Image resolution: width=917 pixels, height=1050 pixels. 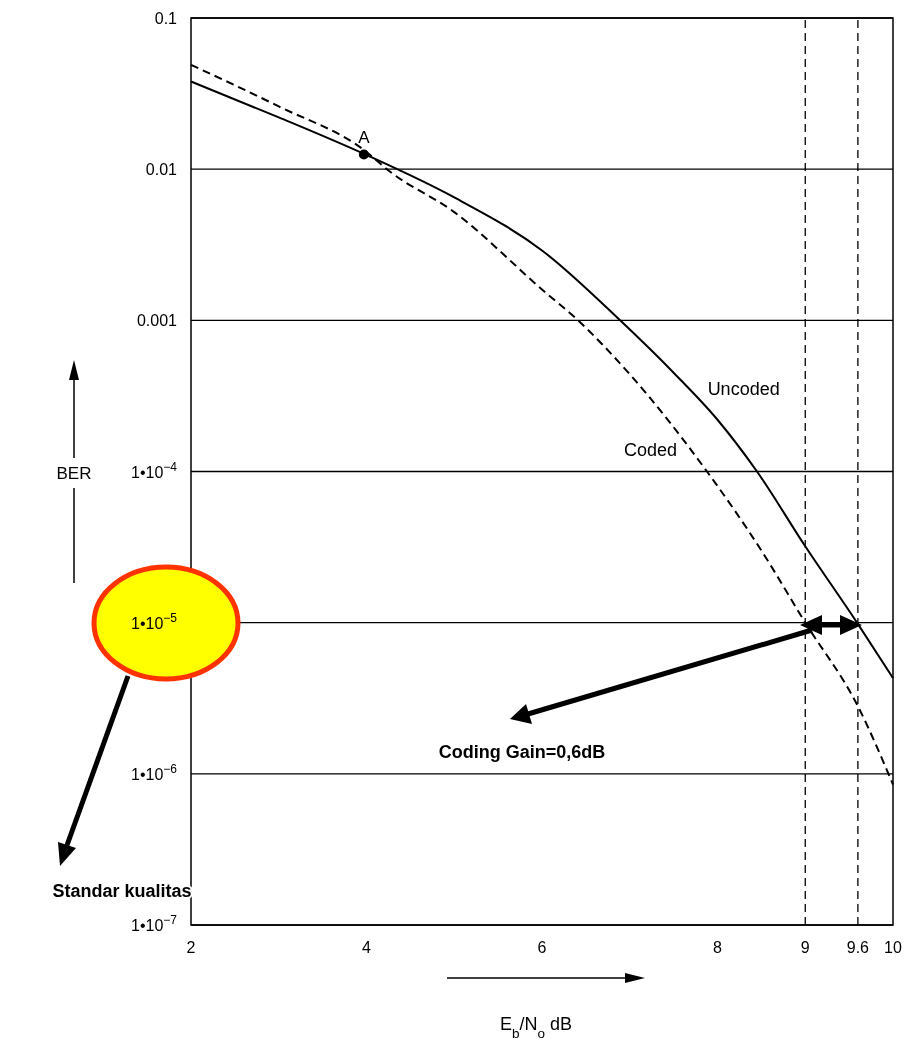 What do you see at coordinates (166, 18) in the screenshot?
I see `y-tick-label: 0.1` at bounding box center [166, 18].